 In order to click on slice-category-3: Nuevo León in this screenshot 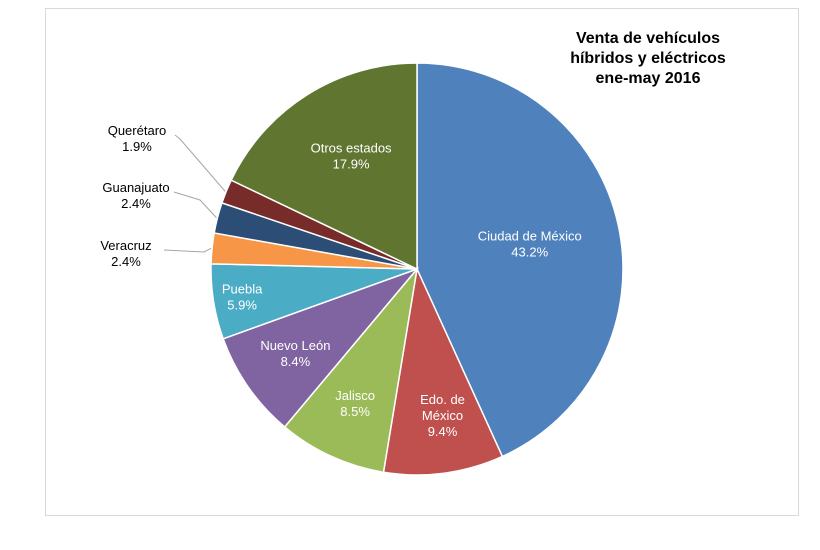, I will do `click(295, 345)`.